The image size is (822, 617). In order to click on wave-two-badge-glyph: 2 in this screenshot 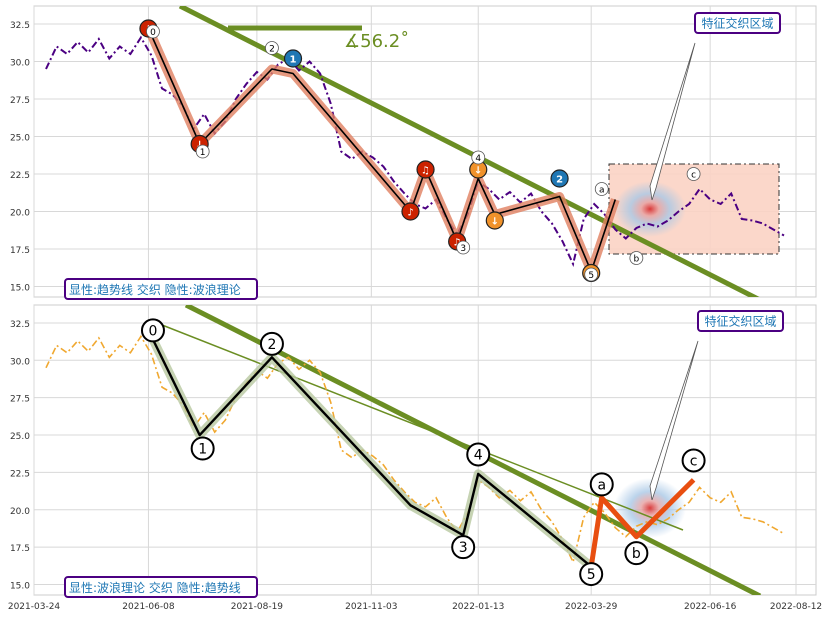, I will do `click(559, 180)`.